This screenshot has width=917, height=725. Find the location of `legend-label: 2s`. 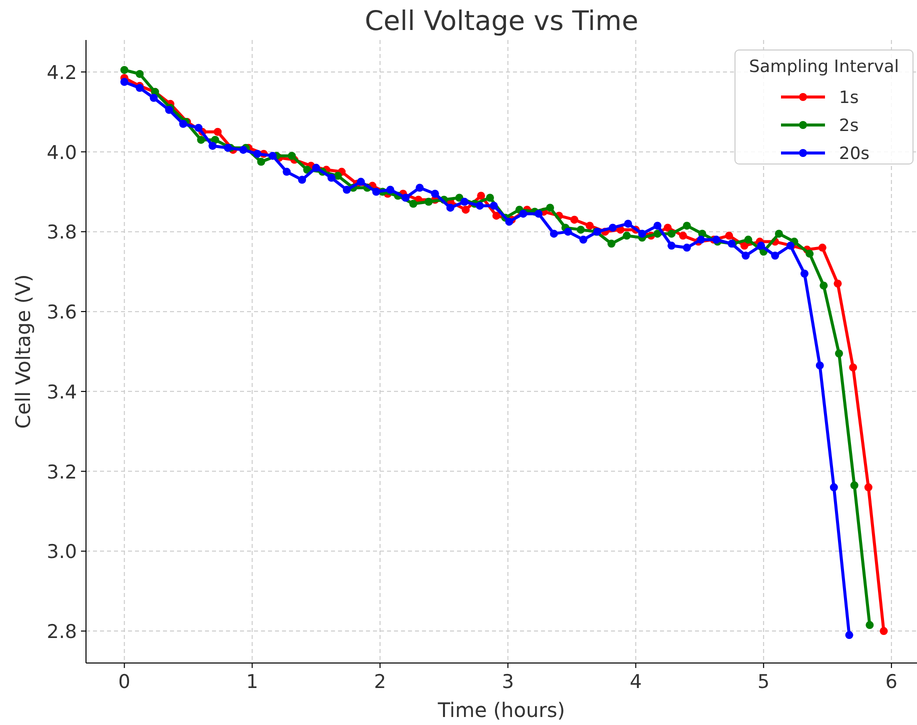

legend-label: 2s is located at coordinates (849, 126).